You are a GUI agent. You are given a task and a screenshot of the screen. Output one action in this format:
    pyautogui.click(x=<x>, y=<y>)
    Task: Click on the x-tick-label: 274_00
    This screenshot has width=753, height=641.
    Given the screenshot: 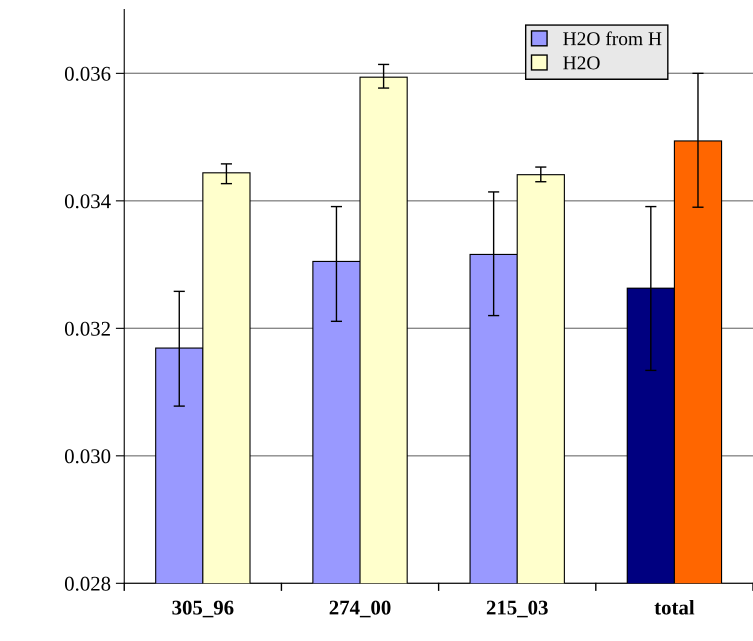 What is the action you would take?
    pyautogui.click(x=360, y=609)
    